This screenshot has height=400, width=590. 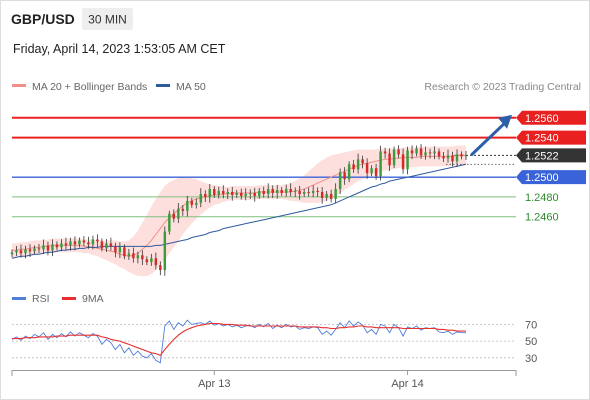 I want to click on rsi-9ma-line, so click(x=239, y=339).